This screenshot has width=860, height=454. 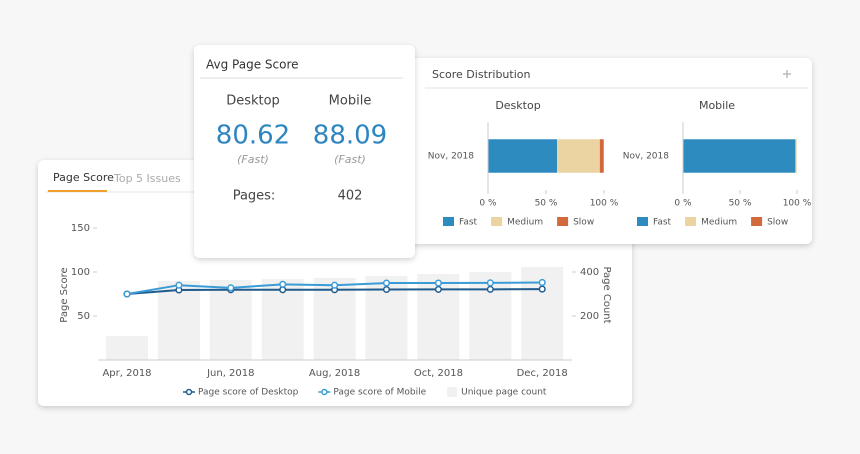 What do you see at coordinates (252, 65) in the screenshot?
I see `card-title: Avg Page Score` at bounding box center [252, 65].